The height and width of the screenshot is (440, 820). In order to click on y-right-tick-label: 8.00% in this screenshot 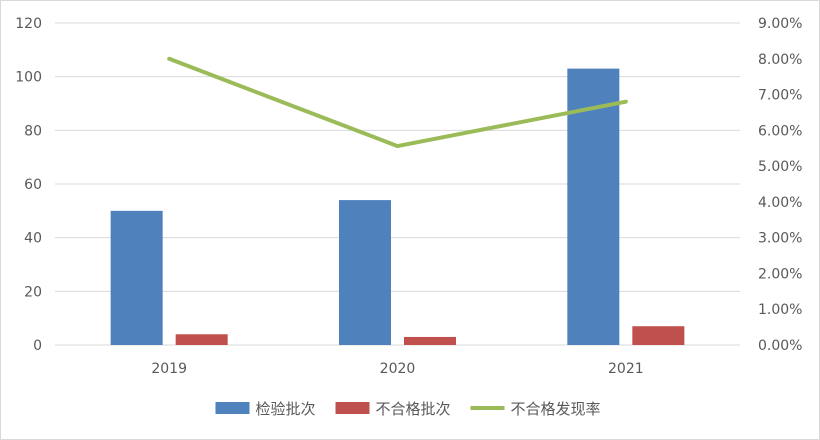, I will do `click(780, 60)`.